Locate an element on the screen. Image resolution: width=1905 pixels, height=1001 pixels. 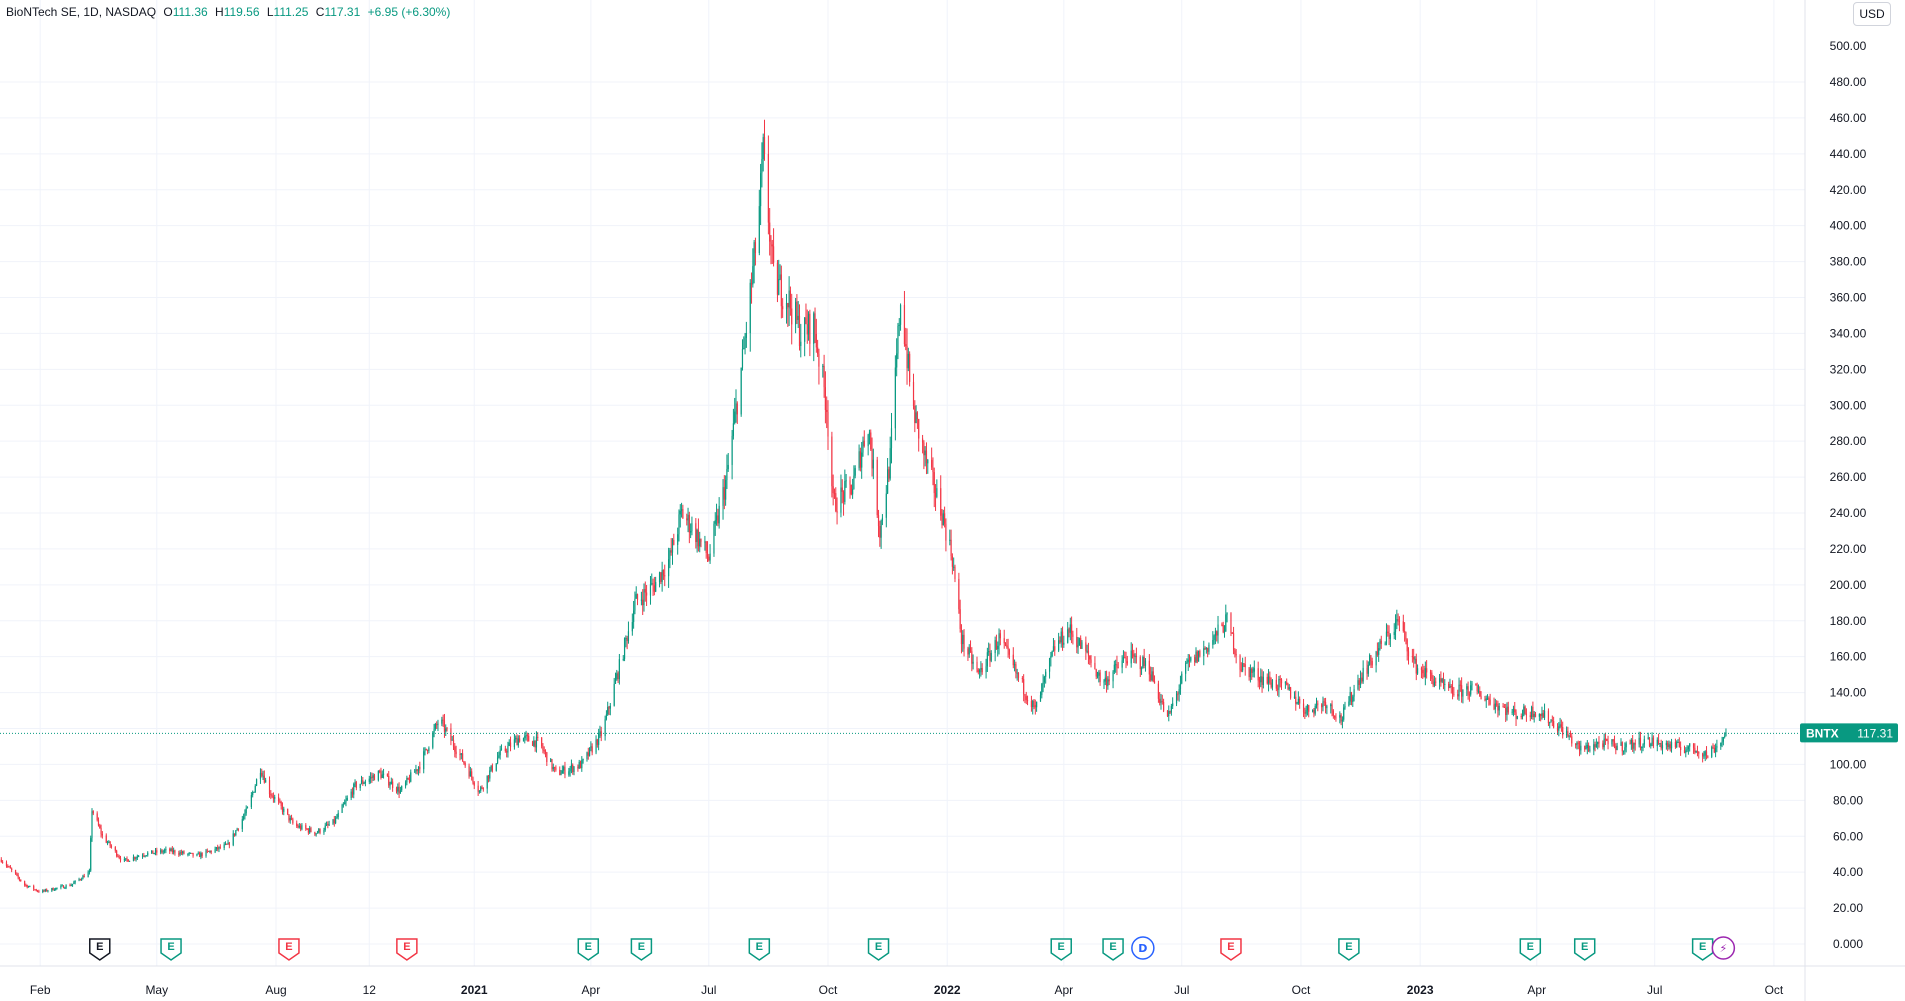
y-tick-label: 340.00 is located at coordinates (1848, 333).